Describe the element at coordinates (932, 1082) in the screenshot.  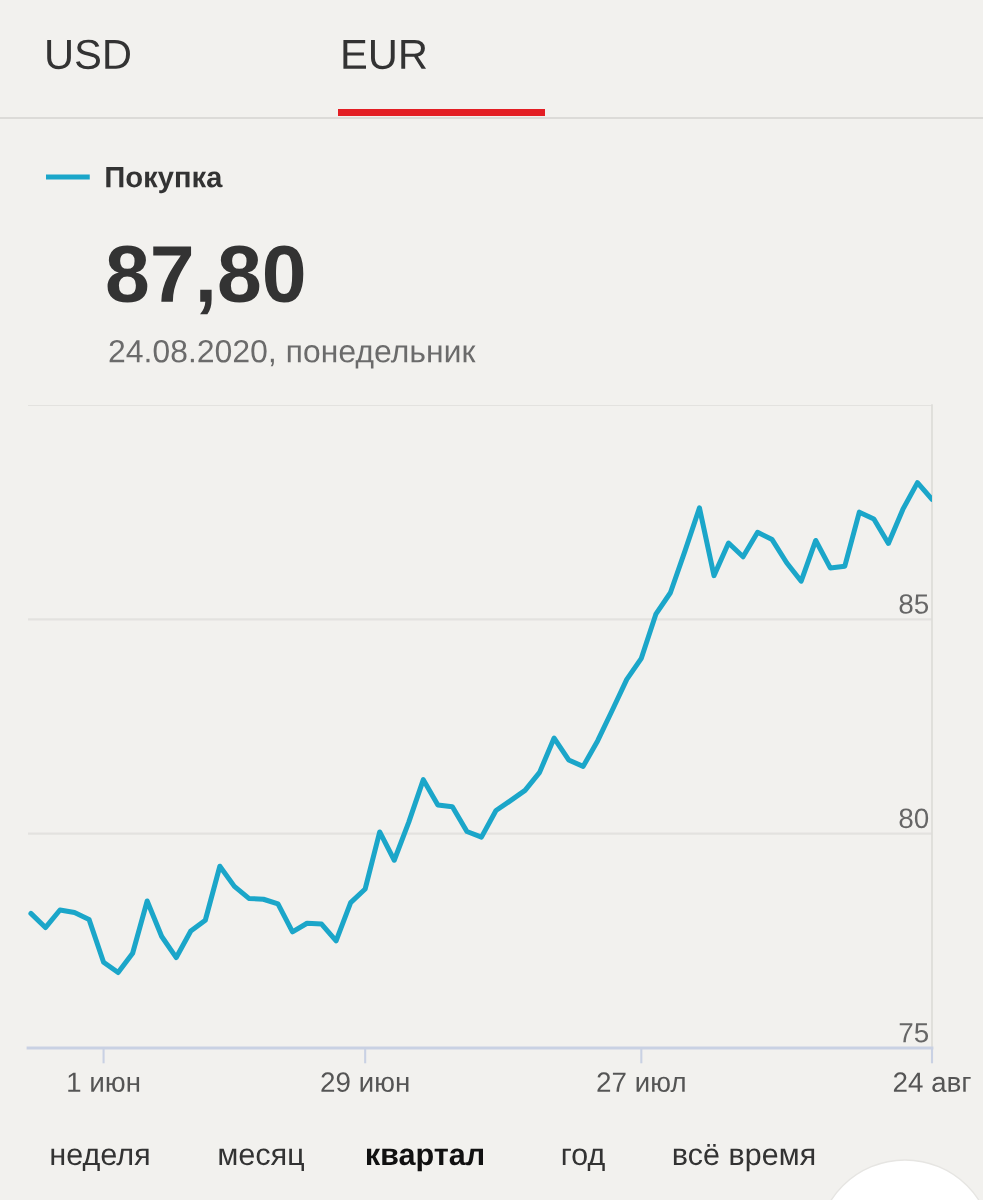
I see `x-tick-label: 24 авг` at that location.